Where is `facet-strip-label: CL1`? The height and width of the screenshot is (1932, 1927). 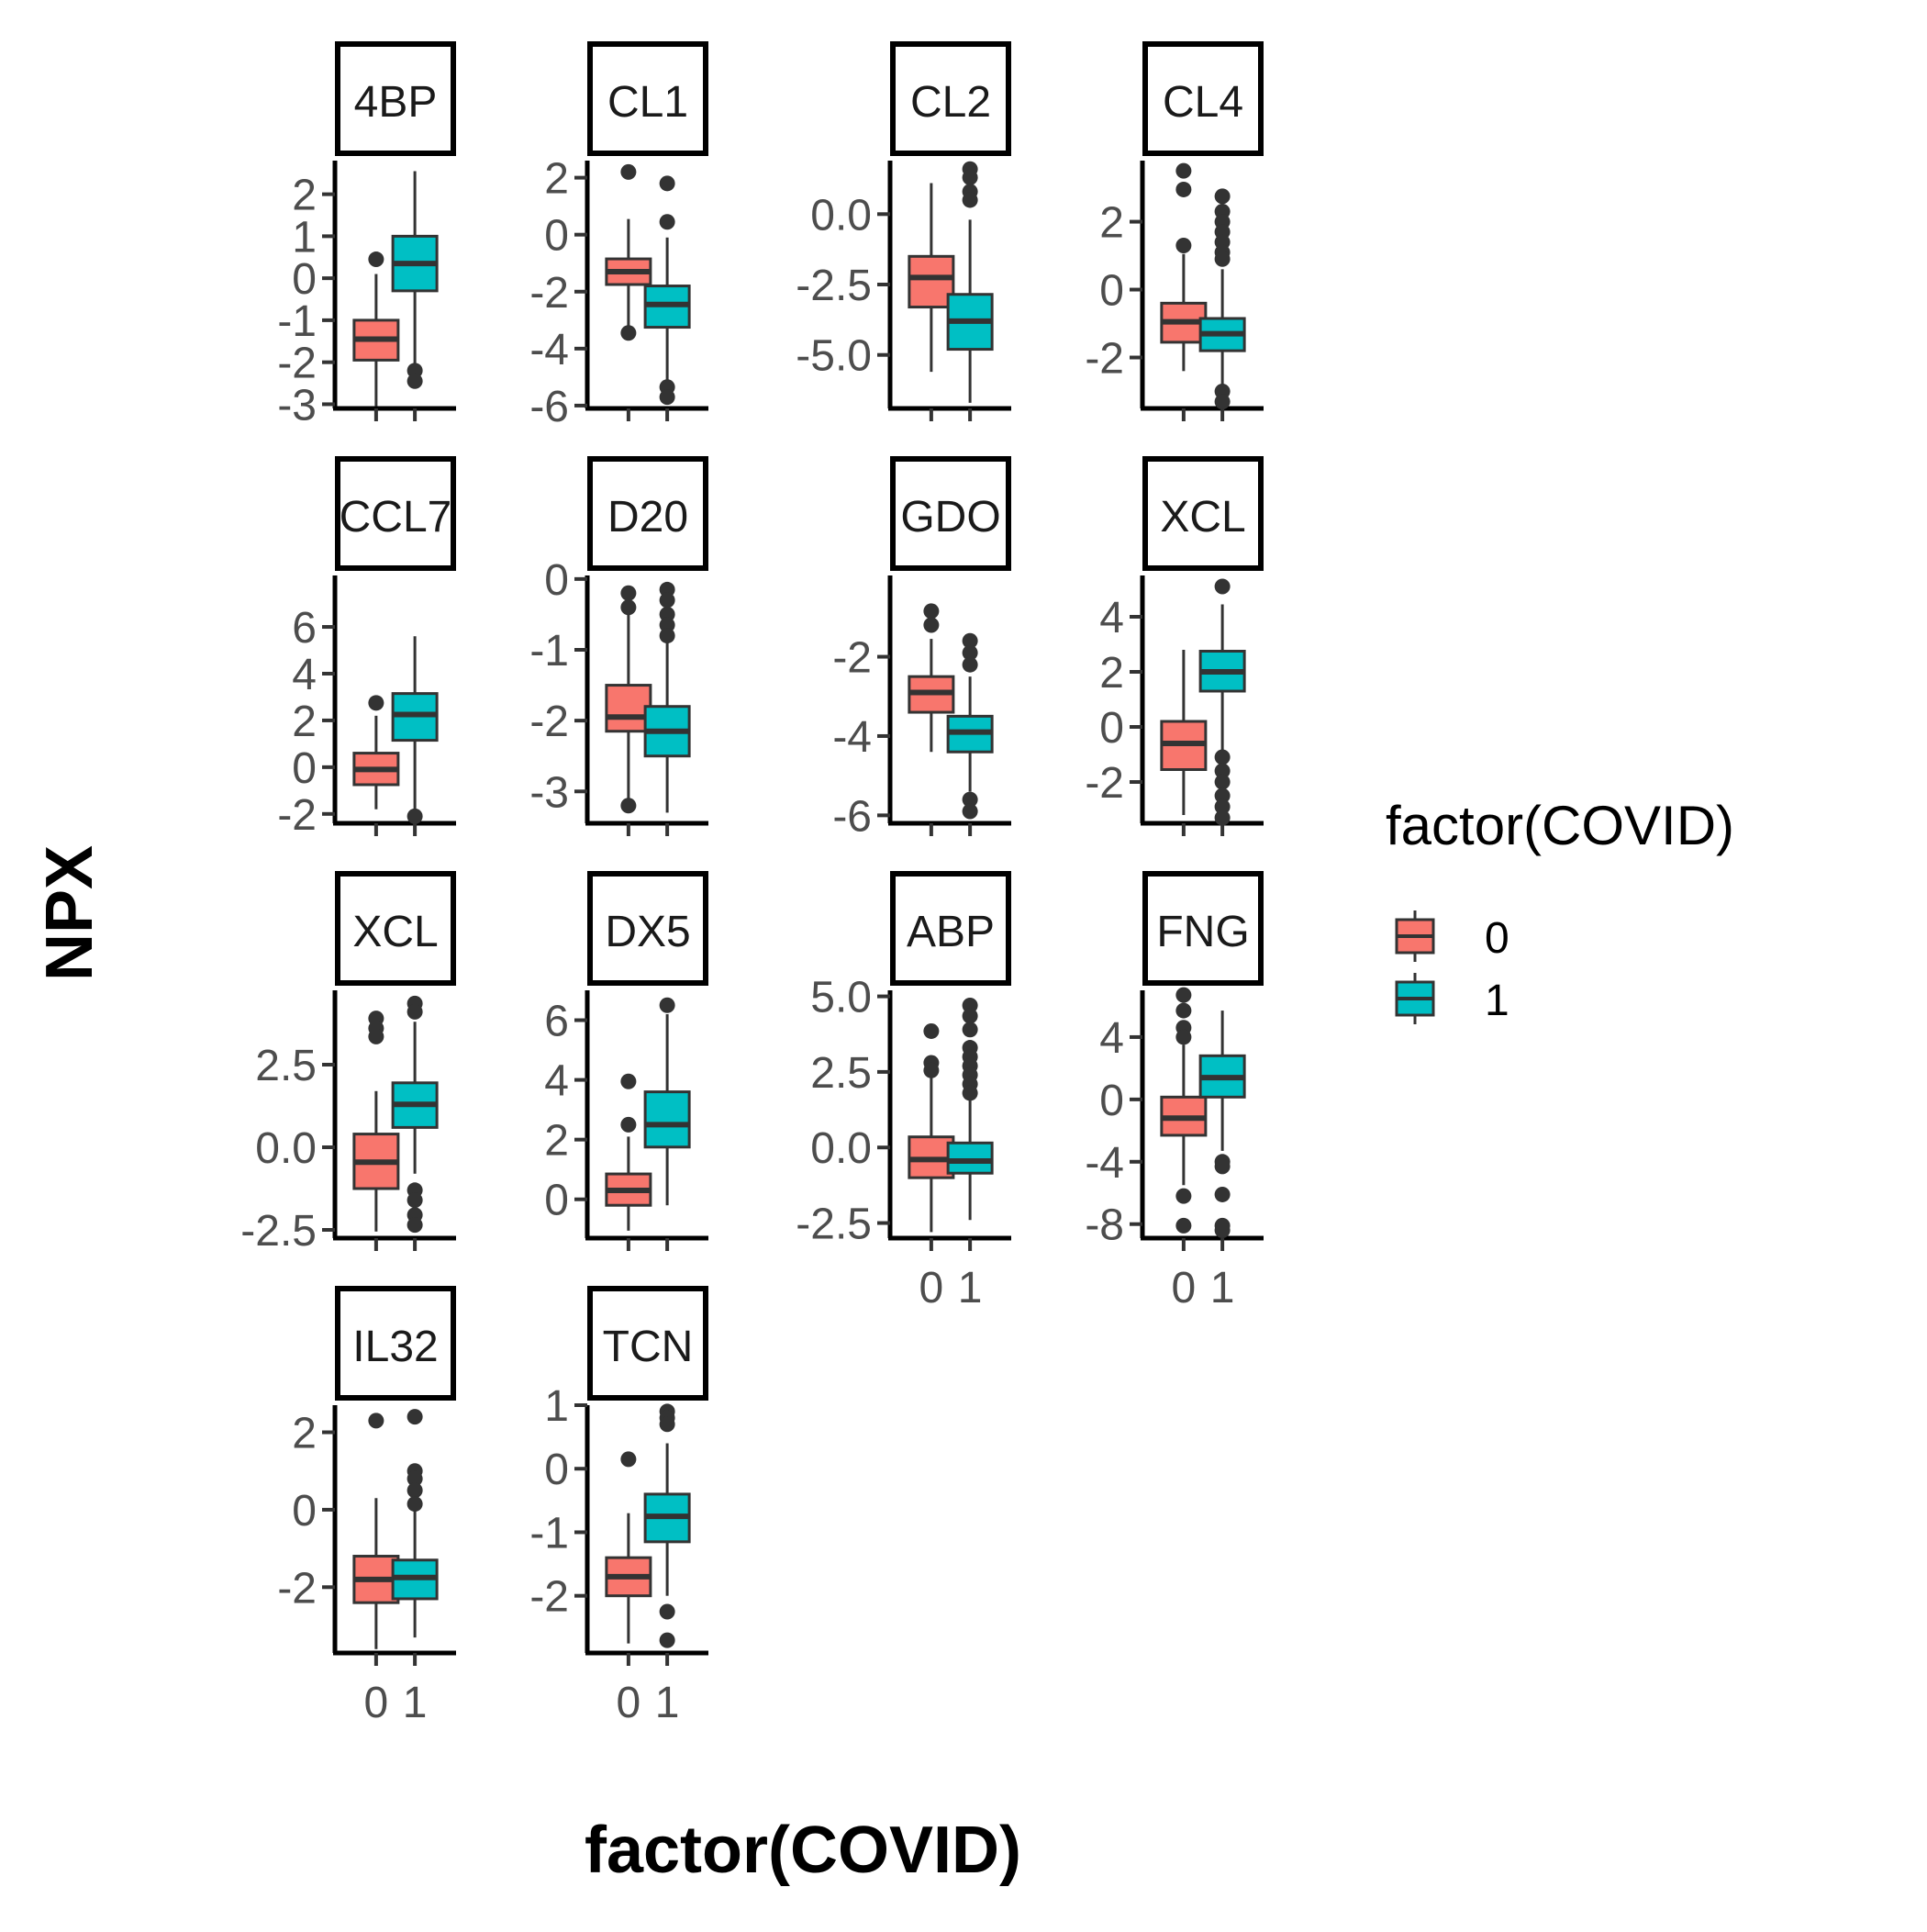
facet-strip-label: CL1 is located at coordinates (647, 102).